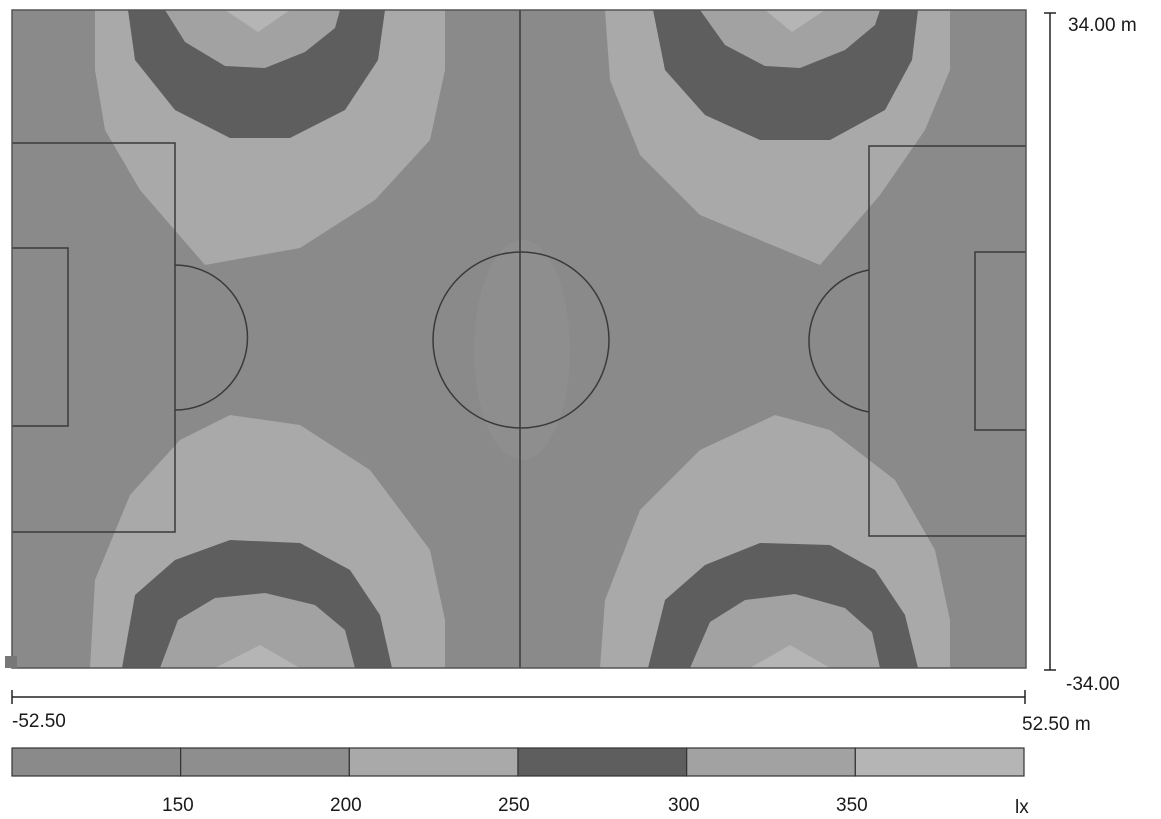 This screenshot has height=819, width=1161. I want to click on right-penalty-area, so click(947, 341).